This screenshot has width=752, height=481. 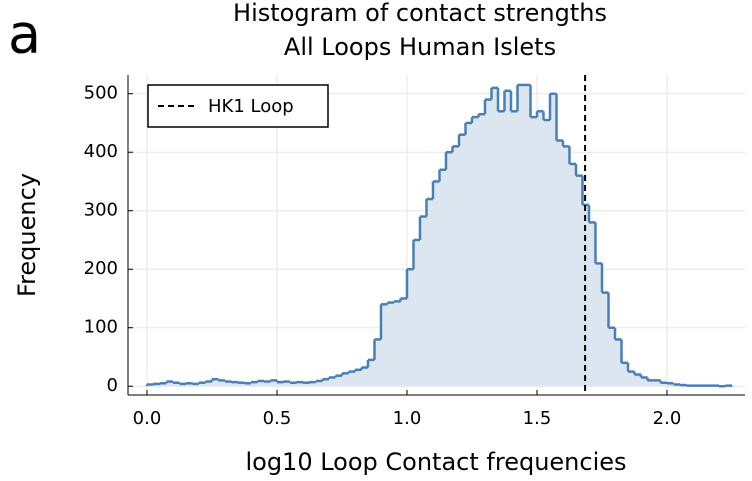 What do you see at coordinates (101, 151) in the screenshot?
I see `y-tick-label: 400` at bounding box center [101, 151].